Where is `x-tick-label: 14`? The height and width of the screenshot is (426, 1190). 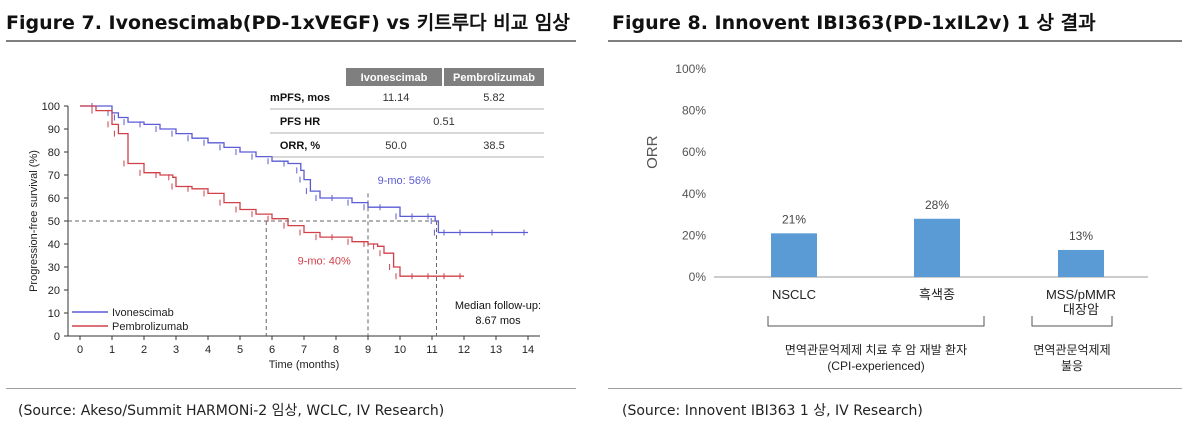 x-tick-label: 14 is located at coordinates (528, 350).